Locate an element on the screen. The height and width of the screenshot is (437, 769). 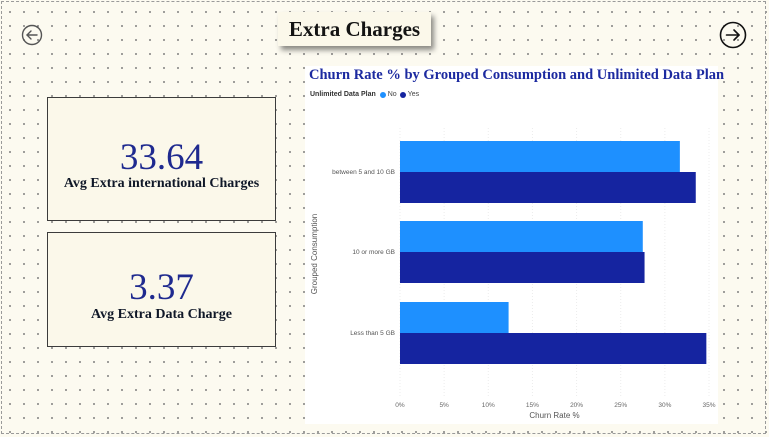
x-axis-label: Churn Rate % is located at coordinates (554, 415).